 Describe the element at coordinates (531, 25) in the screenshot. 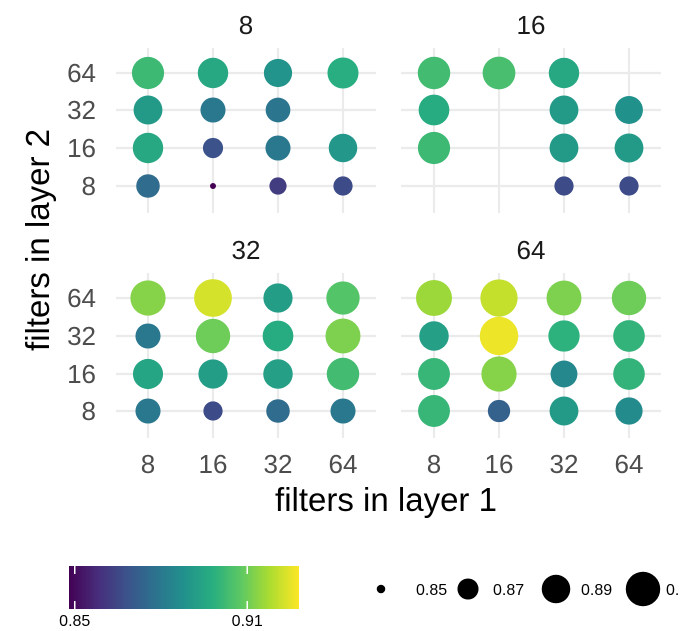

I see `facet-label: 16` at that location.